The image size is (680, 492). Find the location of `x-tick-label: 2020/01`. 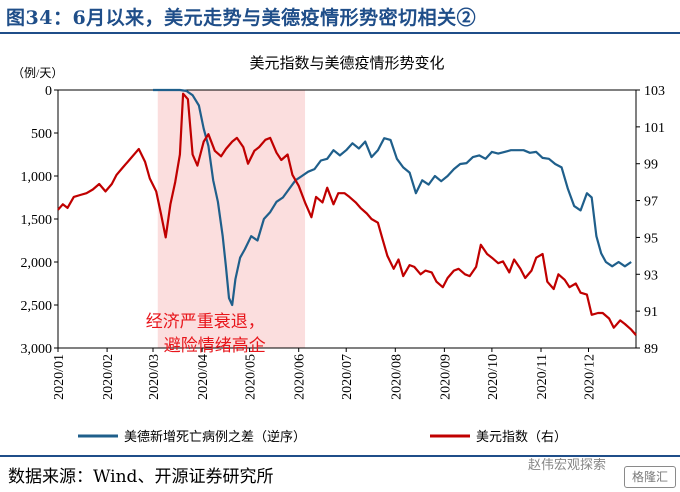

x-tick-label: 2020/01 is located at coordinates (59, 377).